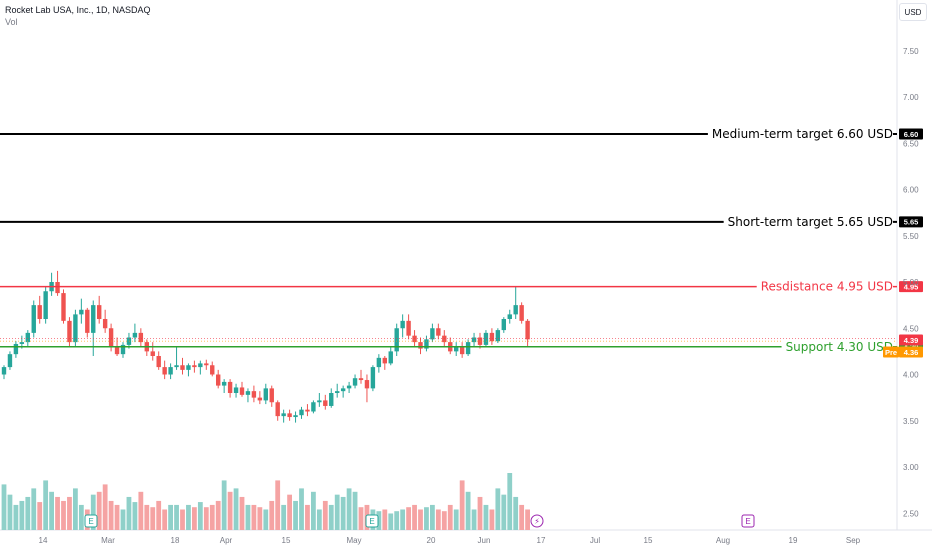  What do you see at coordinates (911, 286) in the screenshot?
I see `level-price-tag-text: 4.95` at bounding box center [911, 286].